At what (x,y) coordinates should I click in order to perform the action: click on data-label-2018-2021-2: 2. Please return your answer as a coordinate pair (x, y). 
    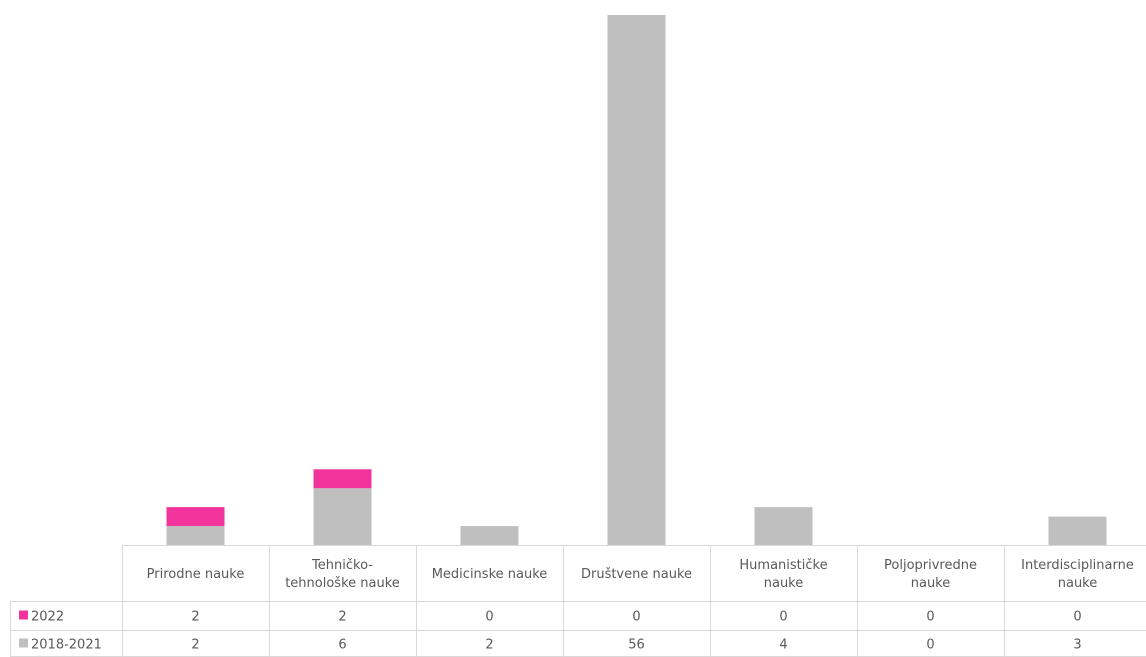
    Looking at the image, I should click on (489, 645).